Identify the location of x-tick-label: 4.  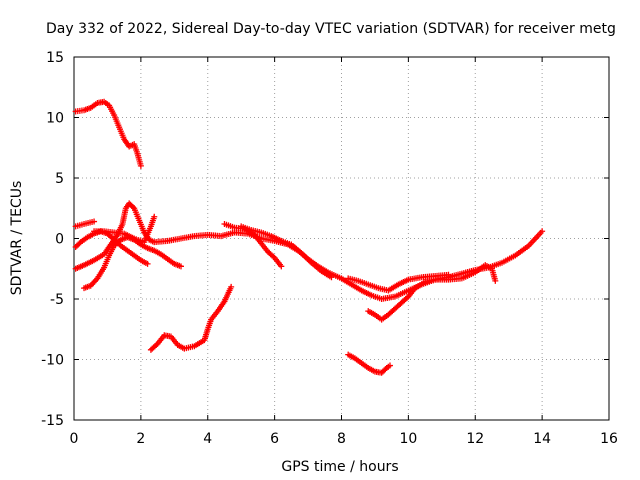
(207, 439).